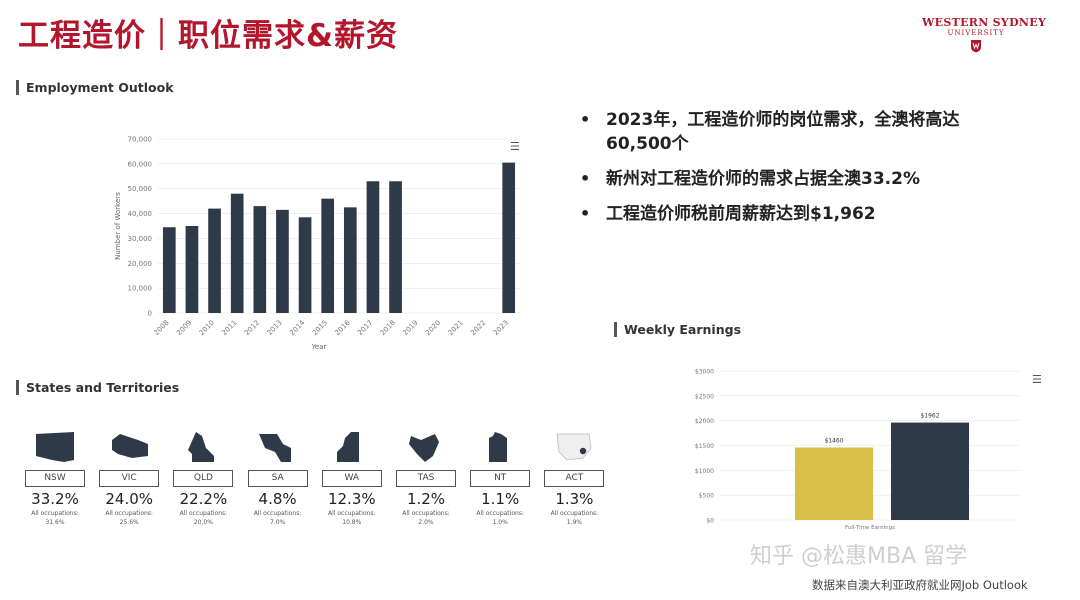 The width and height of the screenshot is (1080, 600). What do you see at coordinates (574, 522) in the screenshot?
I see `all-occupations-value: 1.9%` at bounding box center [574, 522].